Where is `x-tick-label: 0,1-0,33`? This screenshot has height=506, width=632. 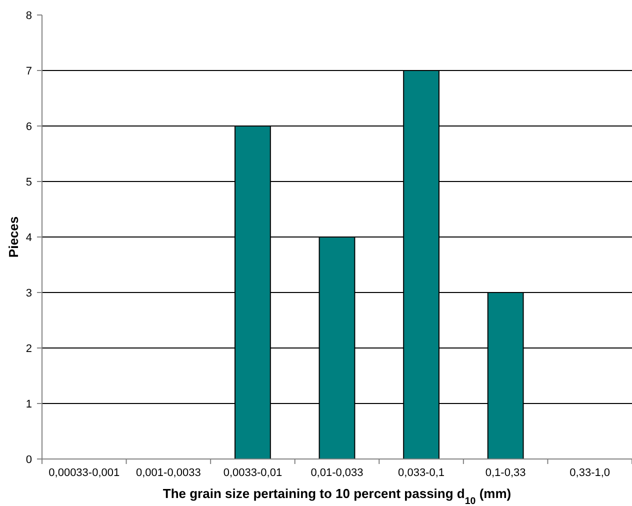
x-tick-label: 0,1-0,33 is located at coordinates (505, 473).